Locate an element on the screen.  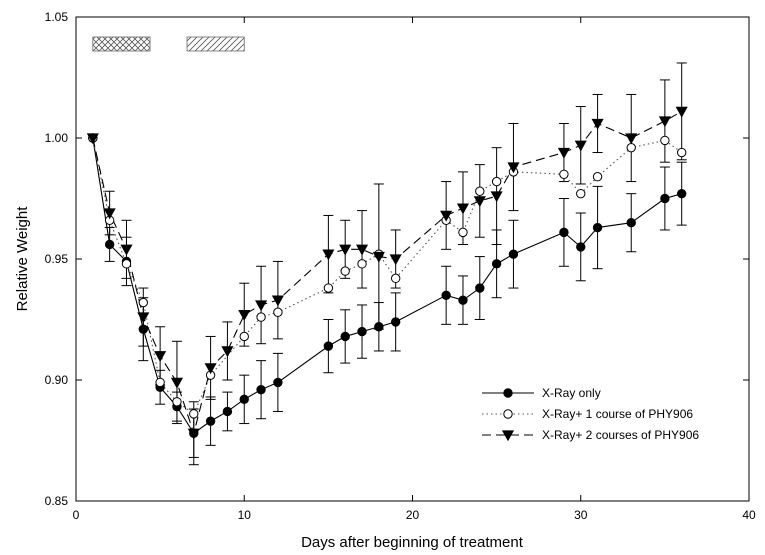
x-tick-label: 10 is located at coordinates (245, 515).